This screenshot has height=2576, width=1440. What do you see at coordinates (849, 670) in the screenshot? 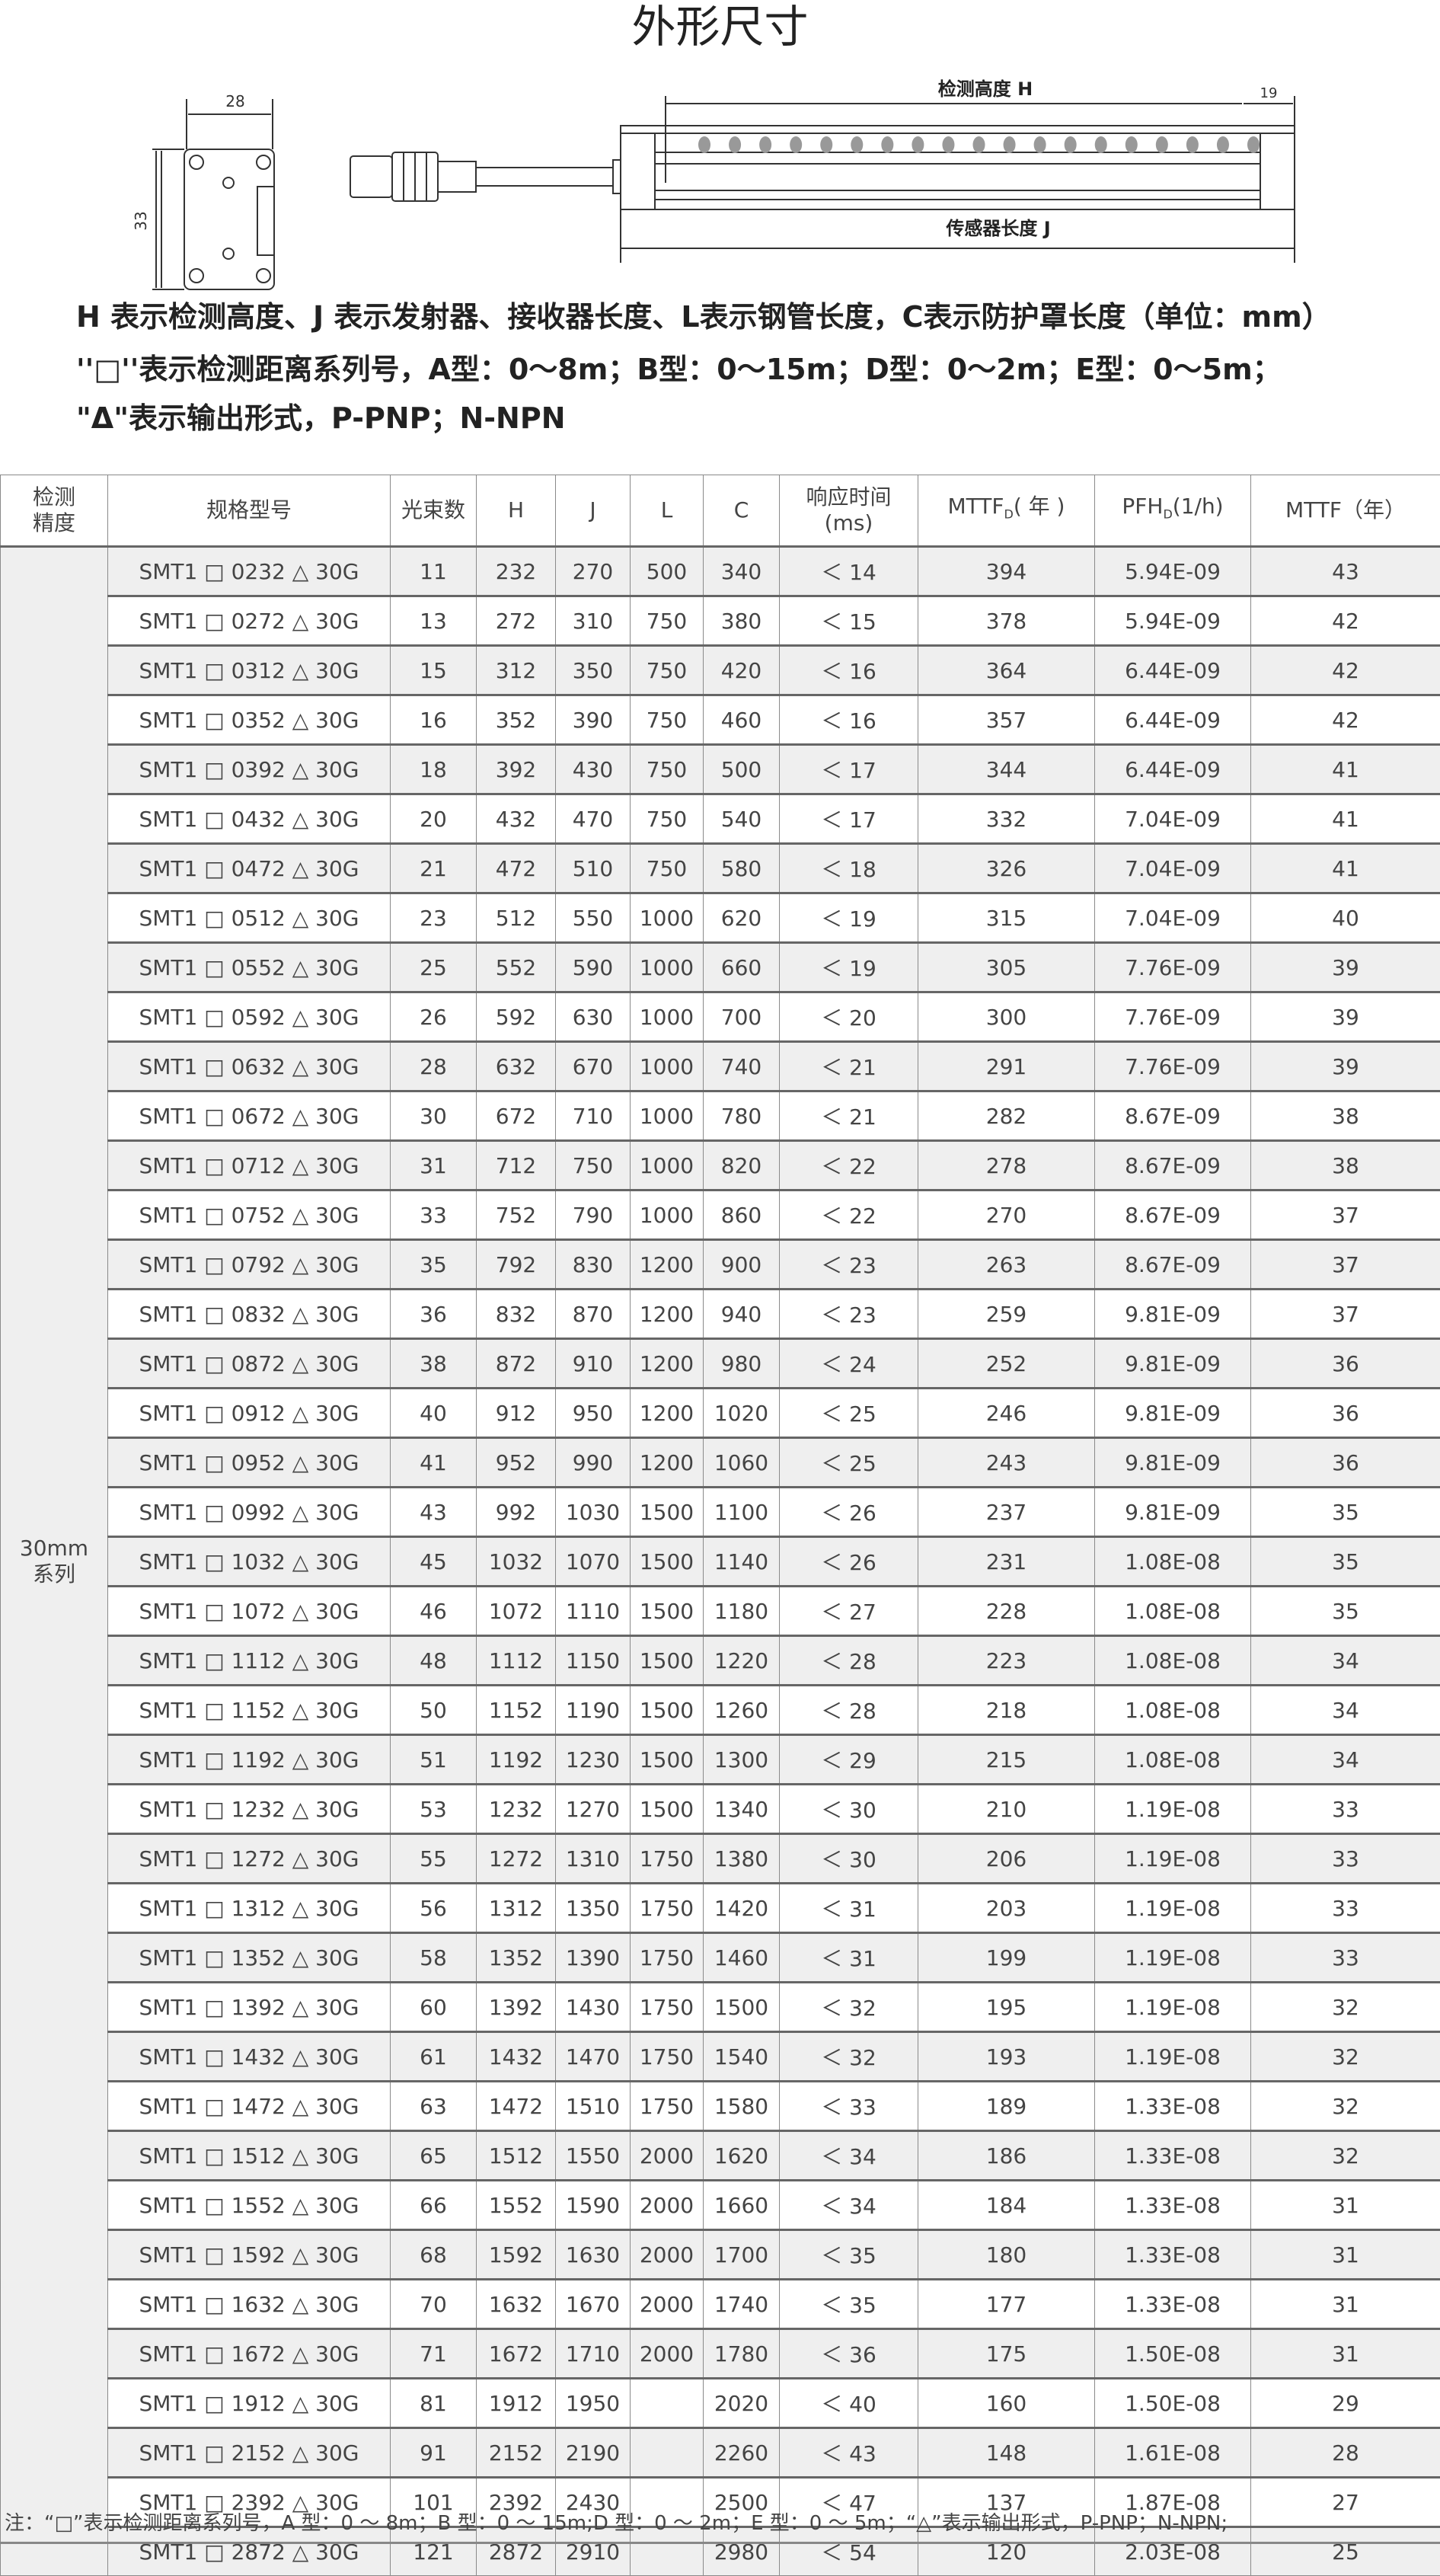
I see `cell-response: ＜ 16` at bounding box center [849, 670].